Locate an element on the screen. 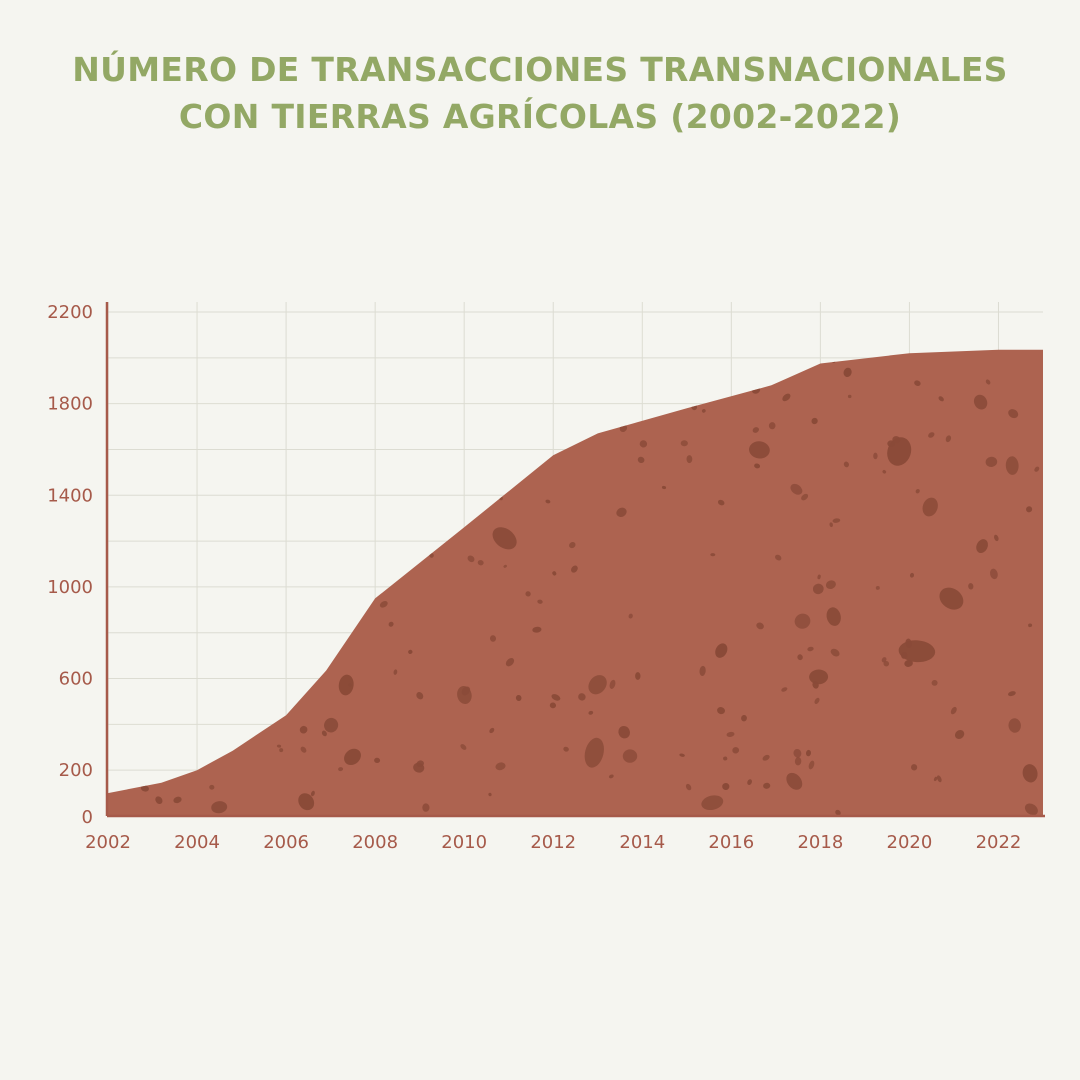 Image resolution: width=1080 pixels, height=1080 pixels. x-tick-label-2010: 2010 is located at coordinates (464, 842).